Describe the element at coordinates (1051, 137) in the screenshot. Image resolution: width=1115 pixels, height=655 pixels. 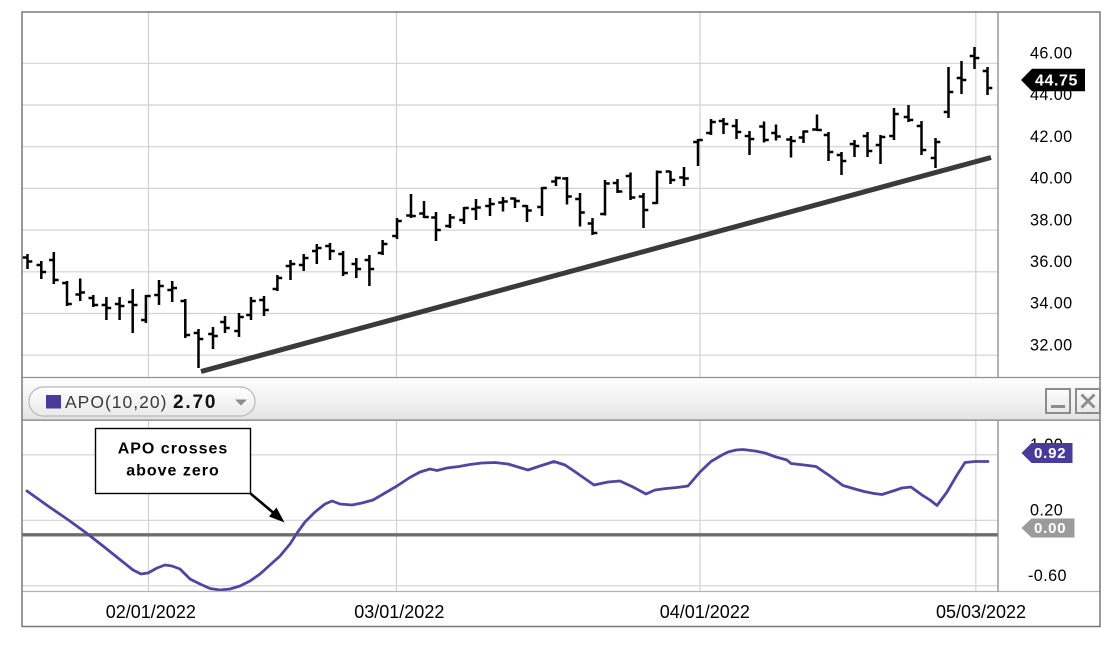
I see `svg-text: 42.00` at that location.